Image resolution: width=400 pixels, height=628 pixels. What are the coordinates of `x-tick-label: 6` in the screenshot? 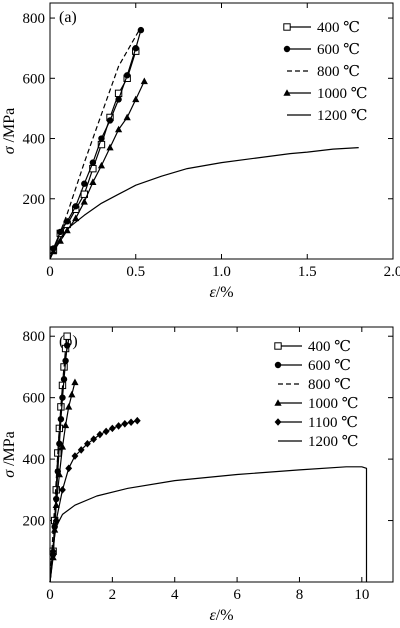 It's located at (237, 595).